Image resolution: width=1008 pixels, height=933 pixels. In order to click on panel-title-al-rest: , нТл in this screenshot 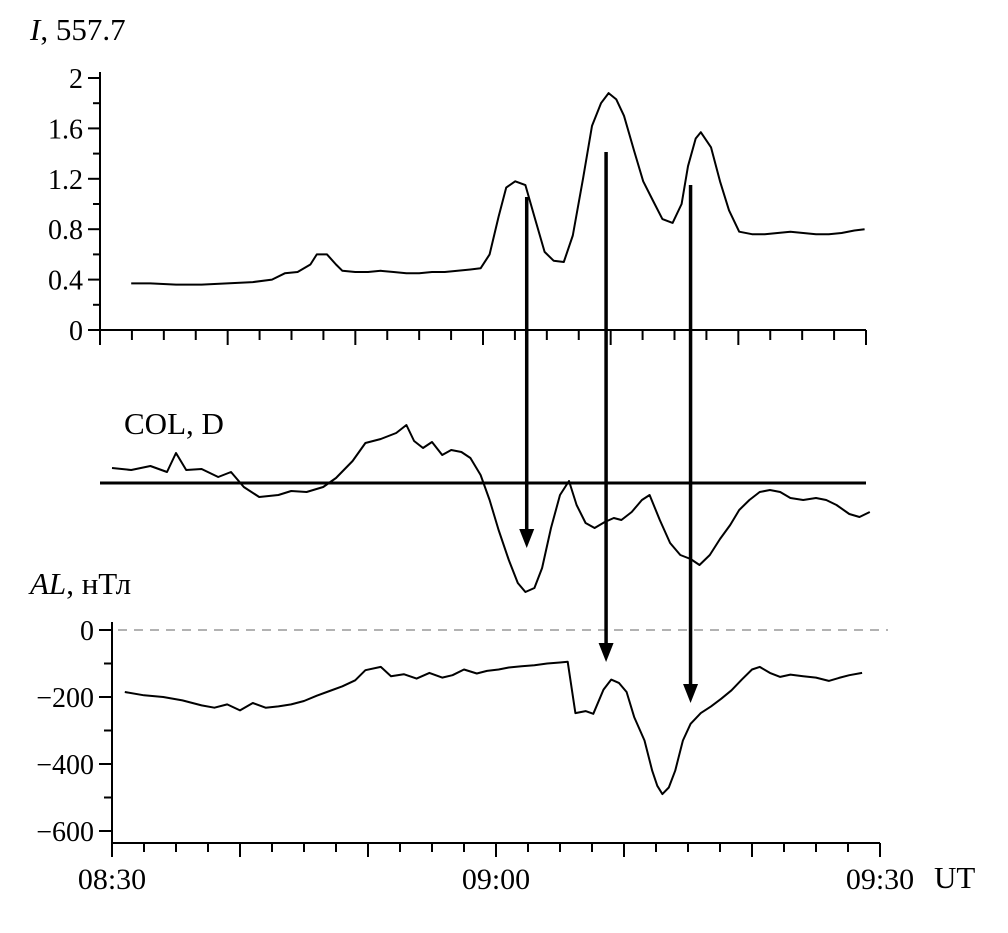, I will do `click(99, 583)`.